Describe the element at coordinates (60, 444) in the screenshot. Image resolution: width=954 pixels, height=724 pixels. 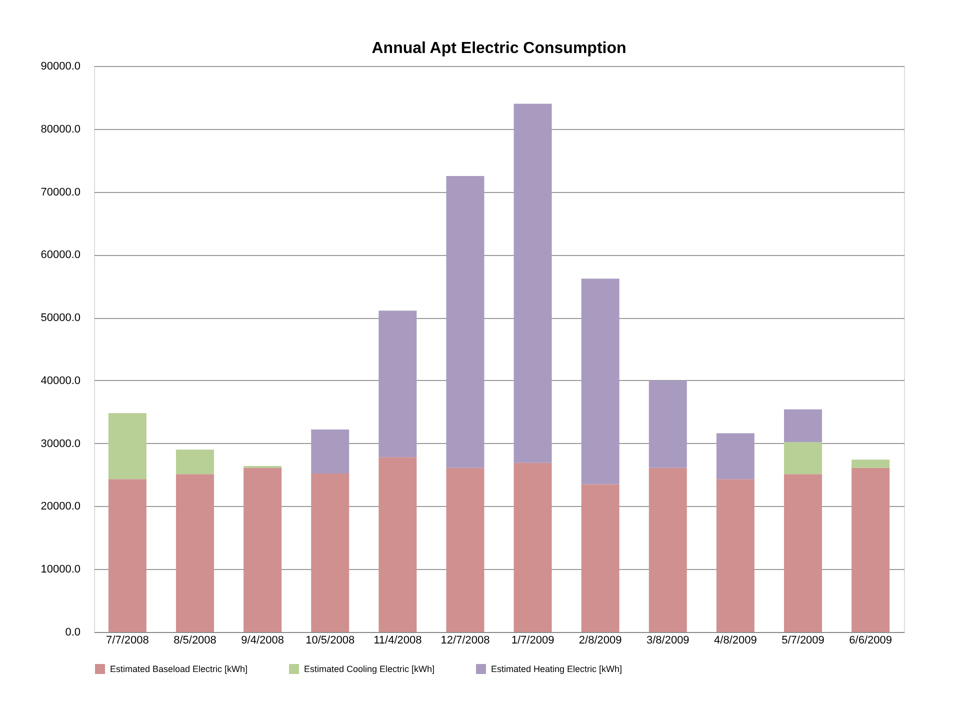
I see `y-tick-label: 30000.0` at that location.